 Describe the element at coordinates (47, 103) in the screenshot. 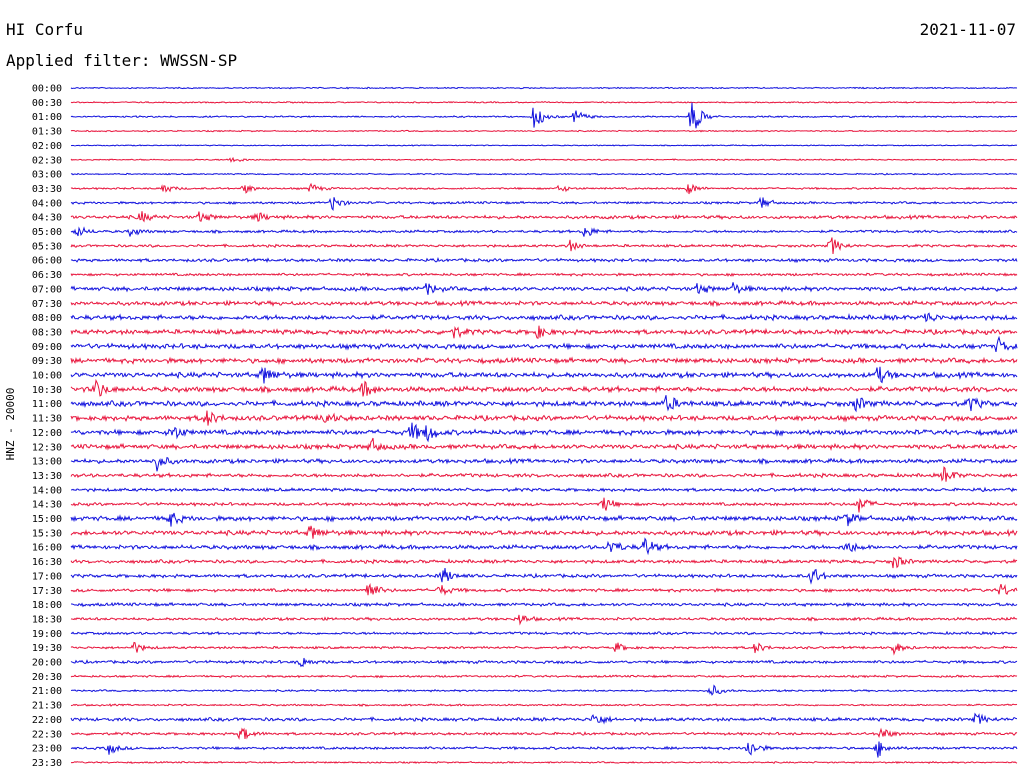

I see `tick-label: 00:30` at that location.